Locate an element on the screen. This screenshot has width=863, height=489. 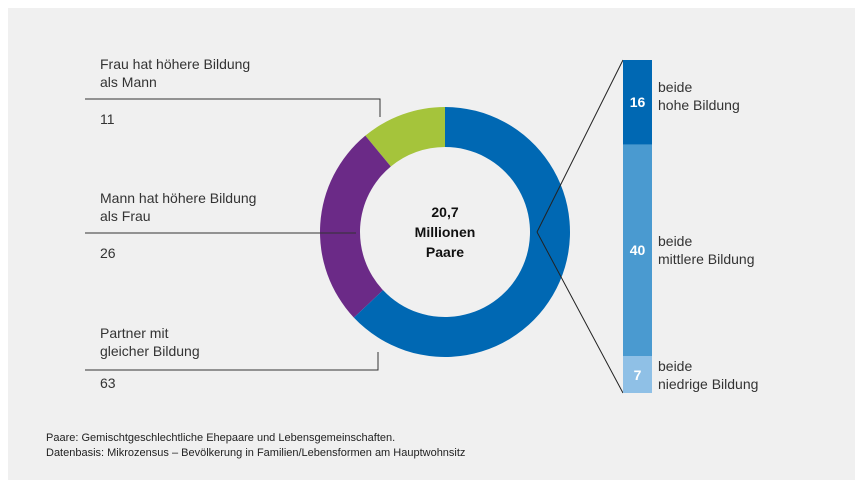
center-label: 20,7 Millionen Paare is located at coordinates (445, 232).